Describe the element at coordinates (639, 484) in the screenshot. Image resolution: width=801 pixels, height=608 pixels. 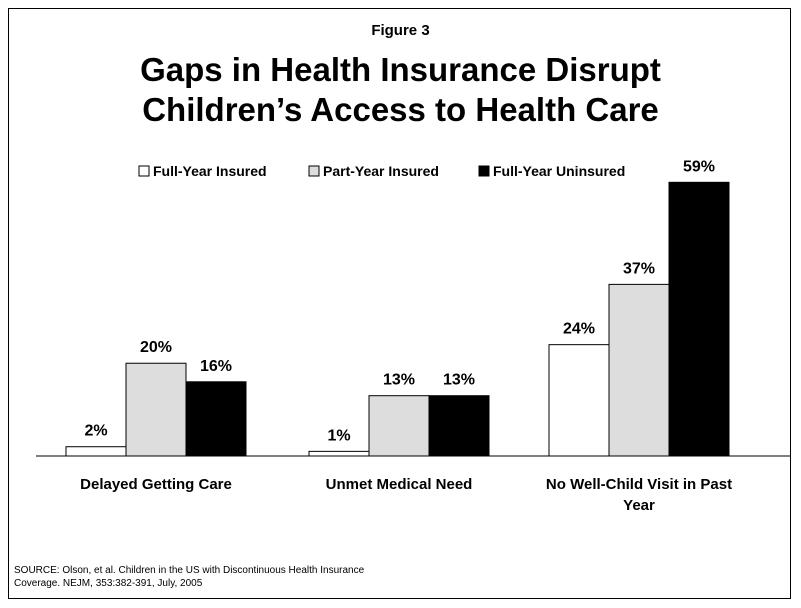
I see `category-label: No Well-Child Visit in Past` at that location.